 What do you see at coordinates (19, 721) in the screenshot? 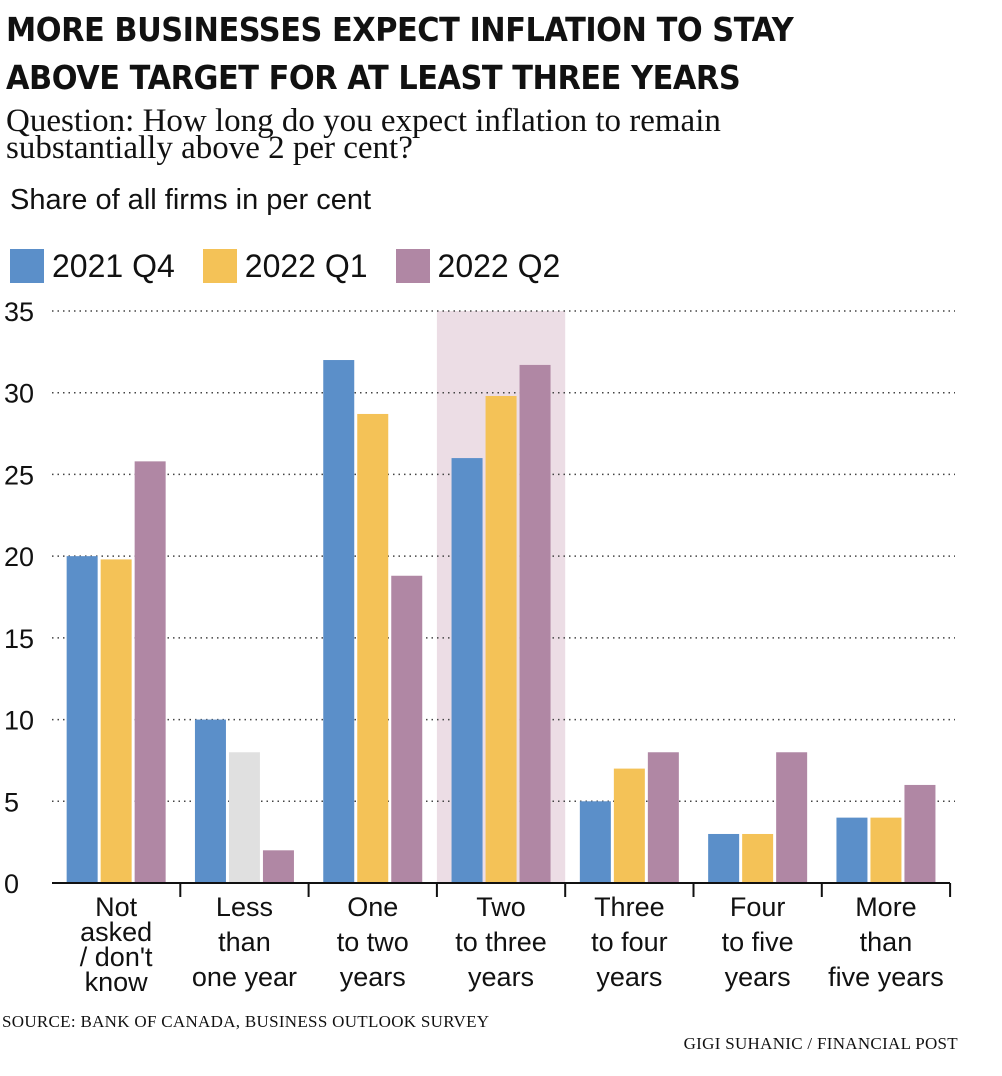
I see `y-tick-label: 10` at bounding box center [19, 721].